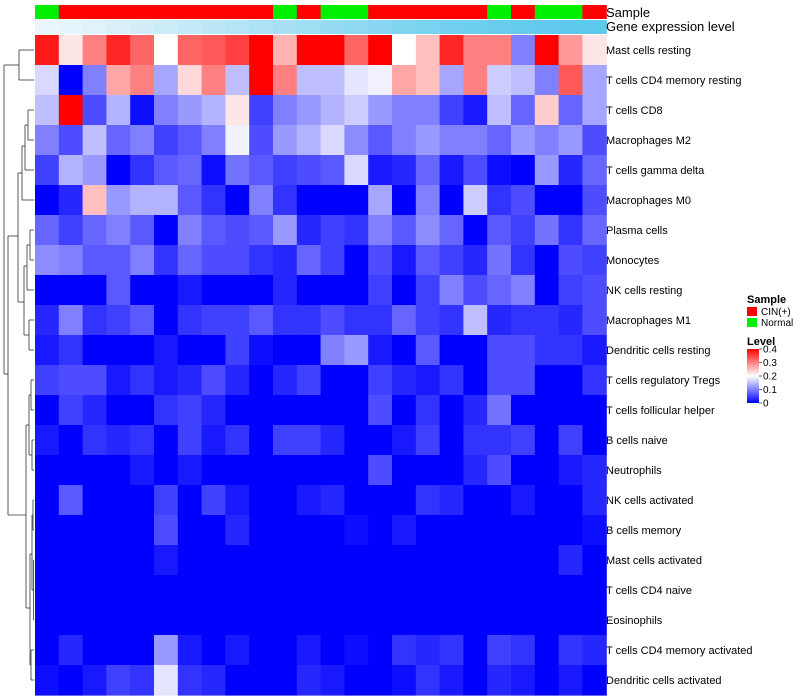 This screenshot has height=700, width=800. What do you see at coordinates (768, 377) in the screenshot?
I see `legend-ticks: 0.4 0.3 0.2 0.1 0` at bounding box center [768, 377].